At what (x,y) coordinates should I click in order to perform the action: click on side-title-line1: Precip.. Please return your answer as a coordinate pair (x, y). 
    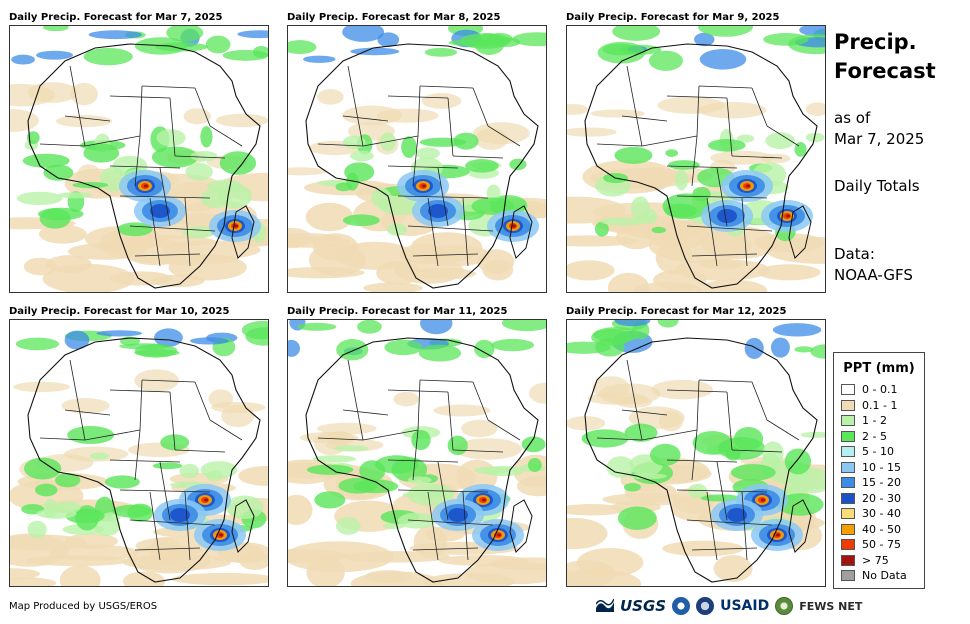
    Looking at the image, I should click on (875, 42).